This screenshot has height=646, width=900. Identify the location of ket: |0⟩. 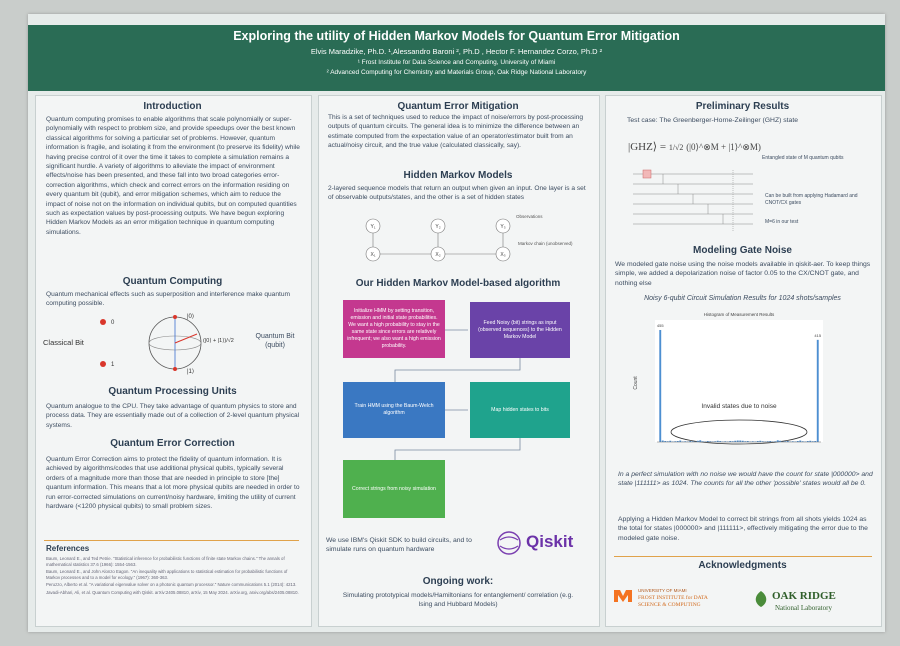
(190, 316).